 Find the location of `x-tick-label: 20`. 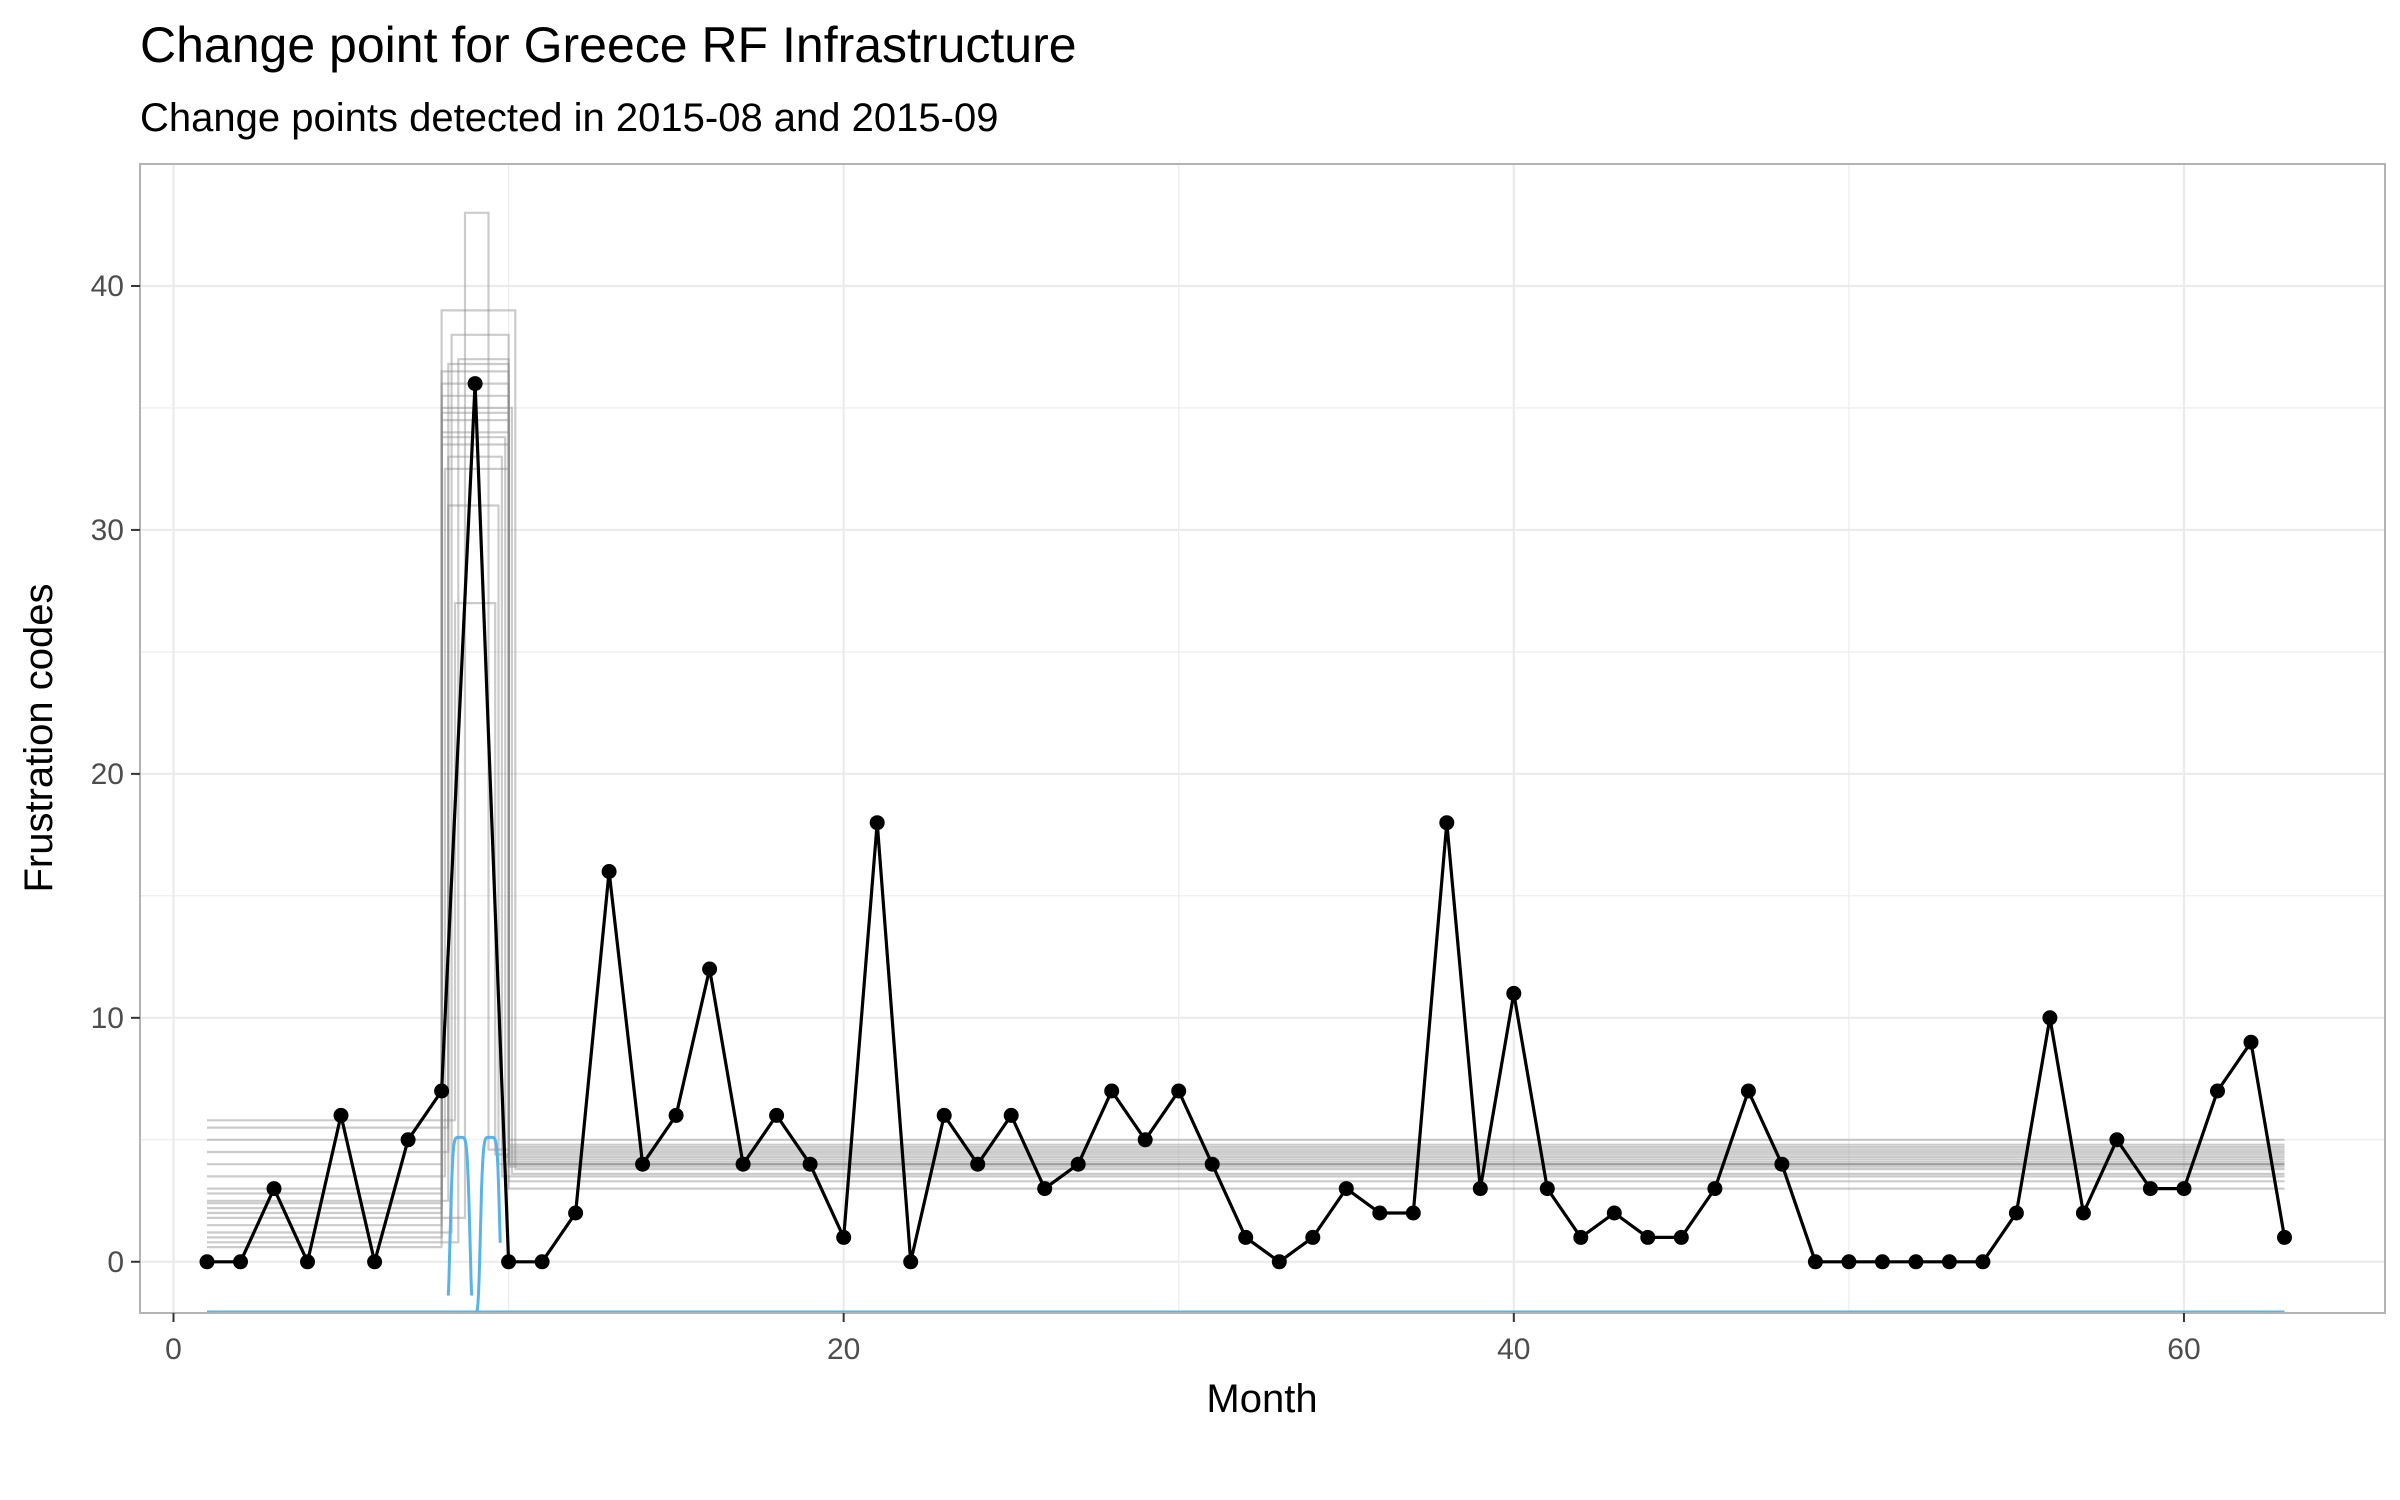

x-tick-label: 20 is located at coordinates (843, 1349).